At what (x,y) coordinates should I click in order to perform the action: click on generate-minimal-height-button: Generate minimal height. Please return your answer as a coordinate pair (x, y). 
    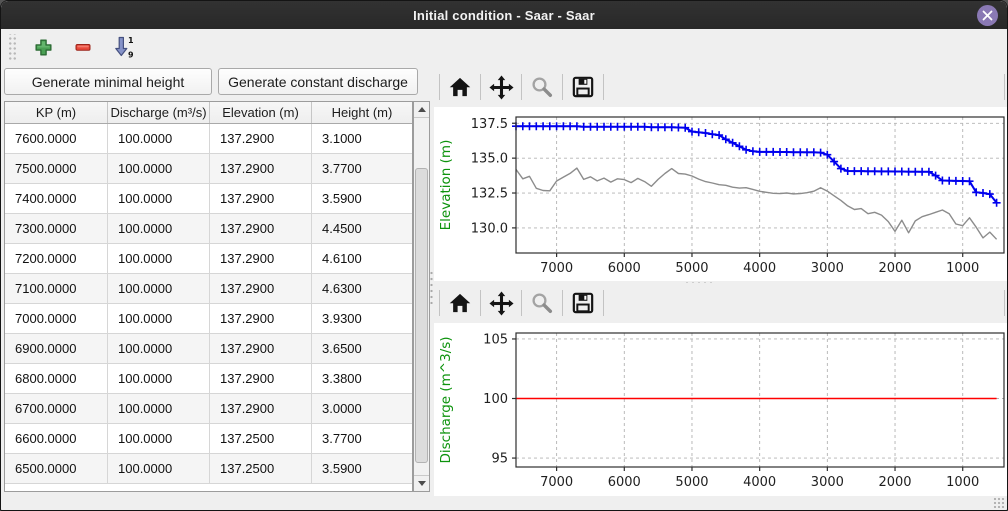
    Looking at the image, I should click on (108, 81).